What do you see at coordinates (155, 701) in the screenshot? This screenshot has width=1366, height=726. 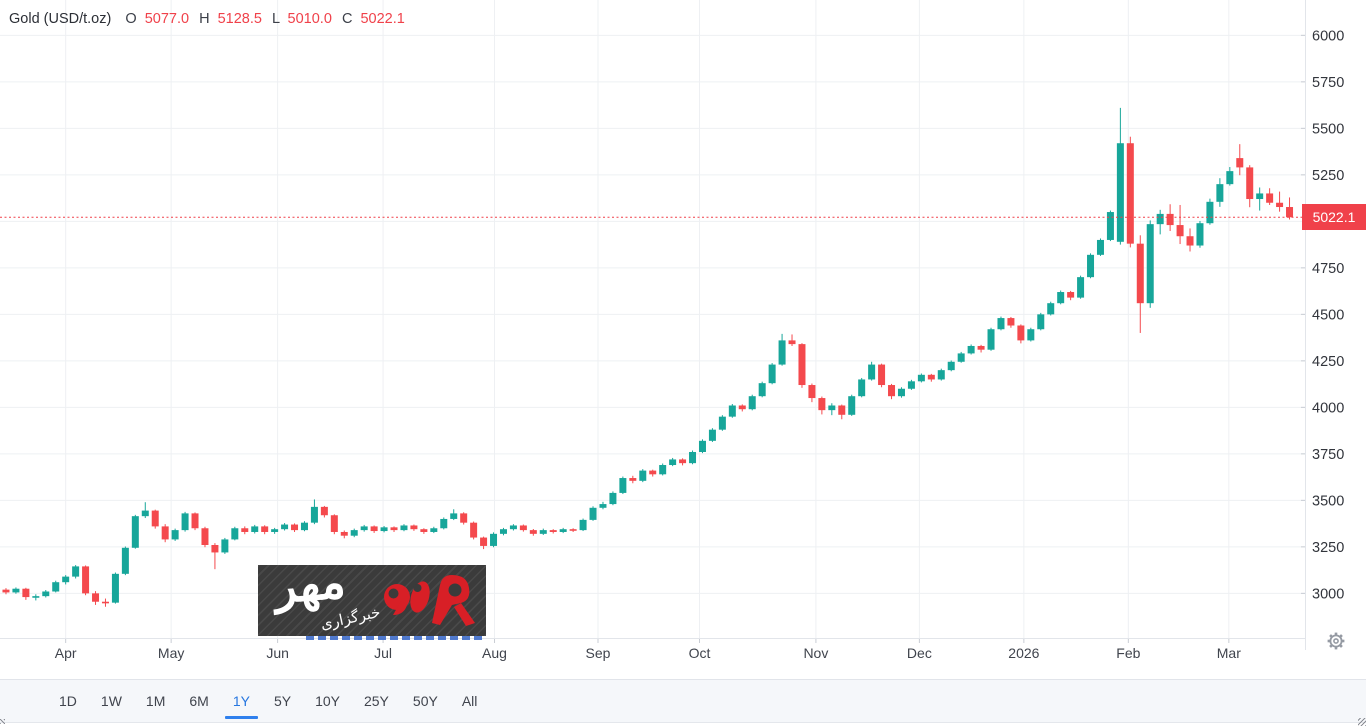 I see `range-button-1m: 1M` at bounding box center [155, 701].